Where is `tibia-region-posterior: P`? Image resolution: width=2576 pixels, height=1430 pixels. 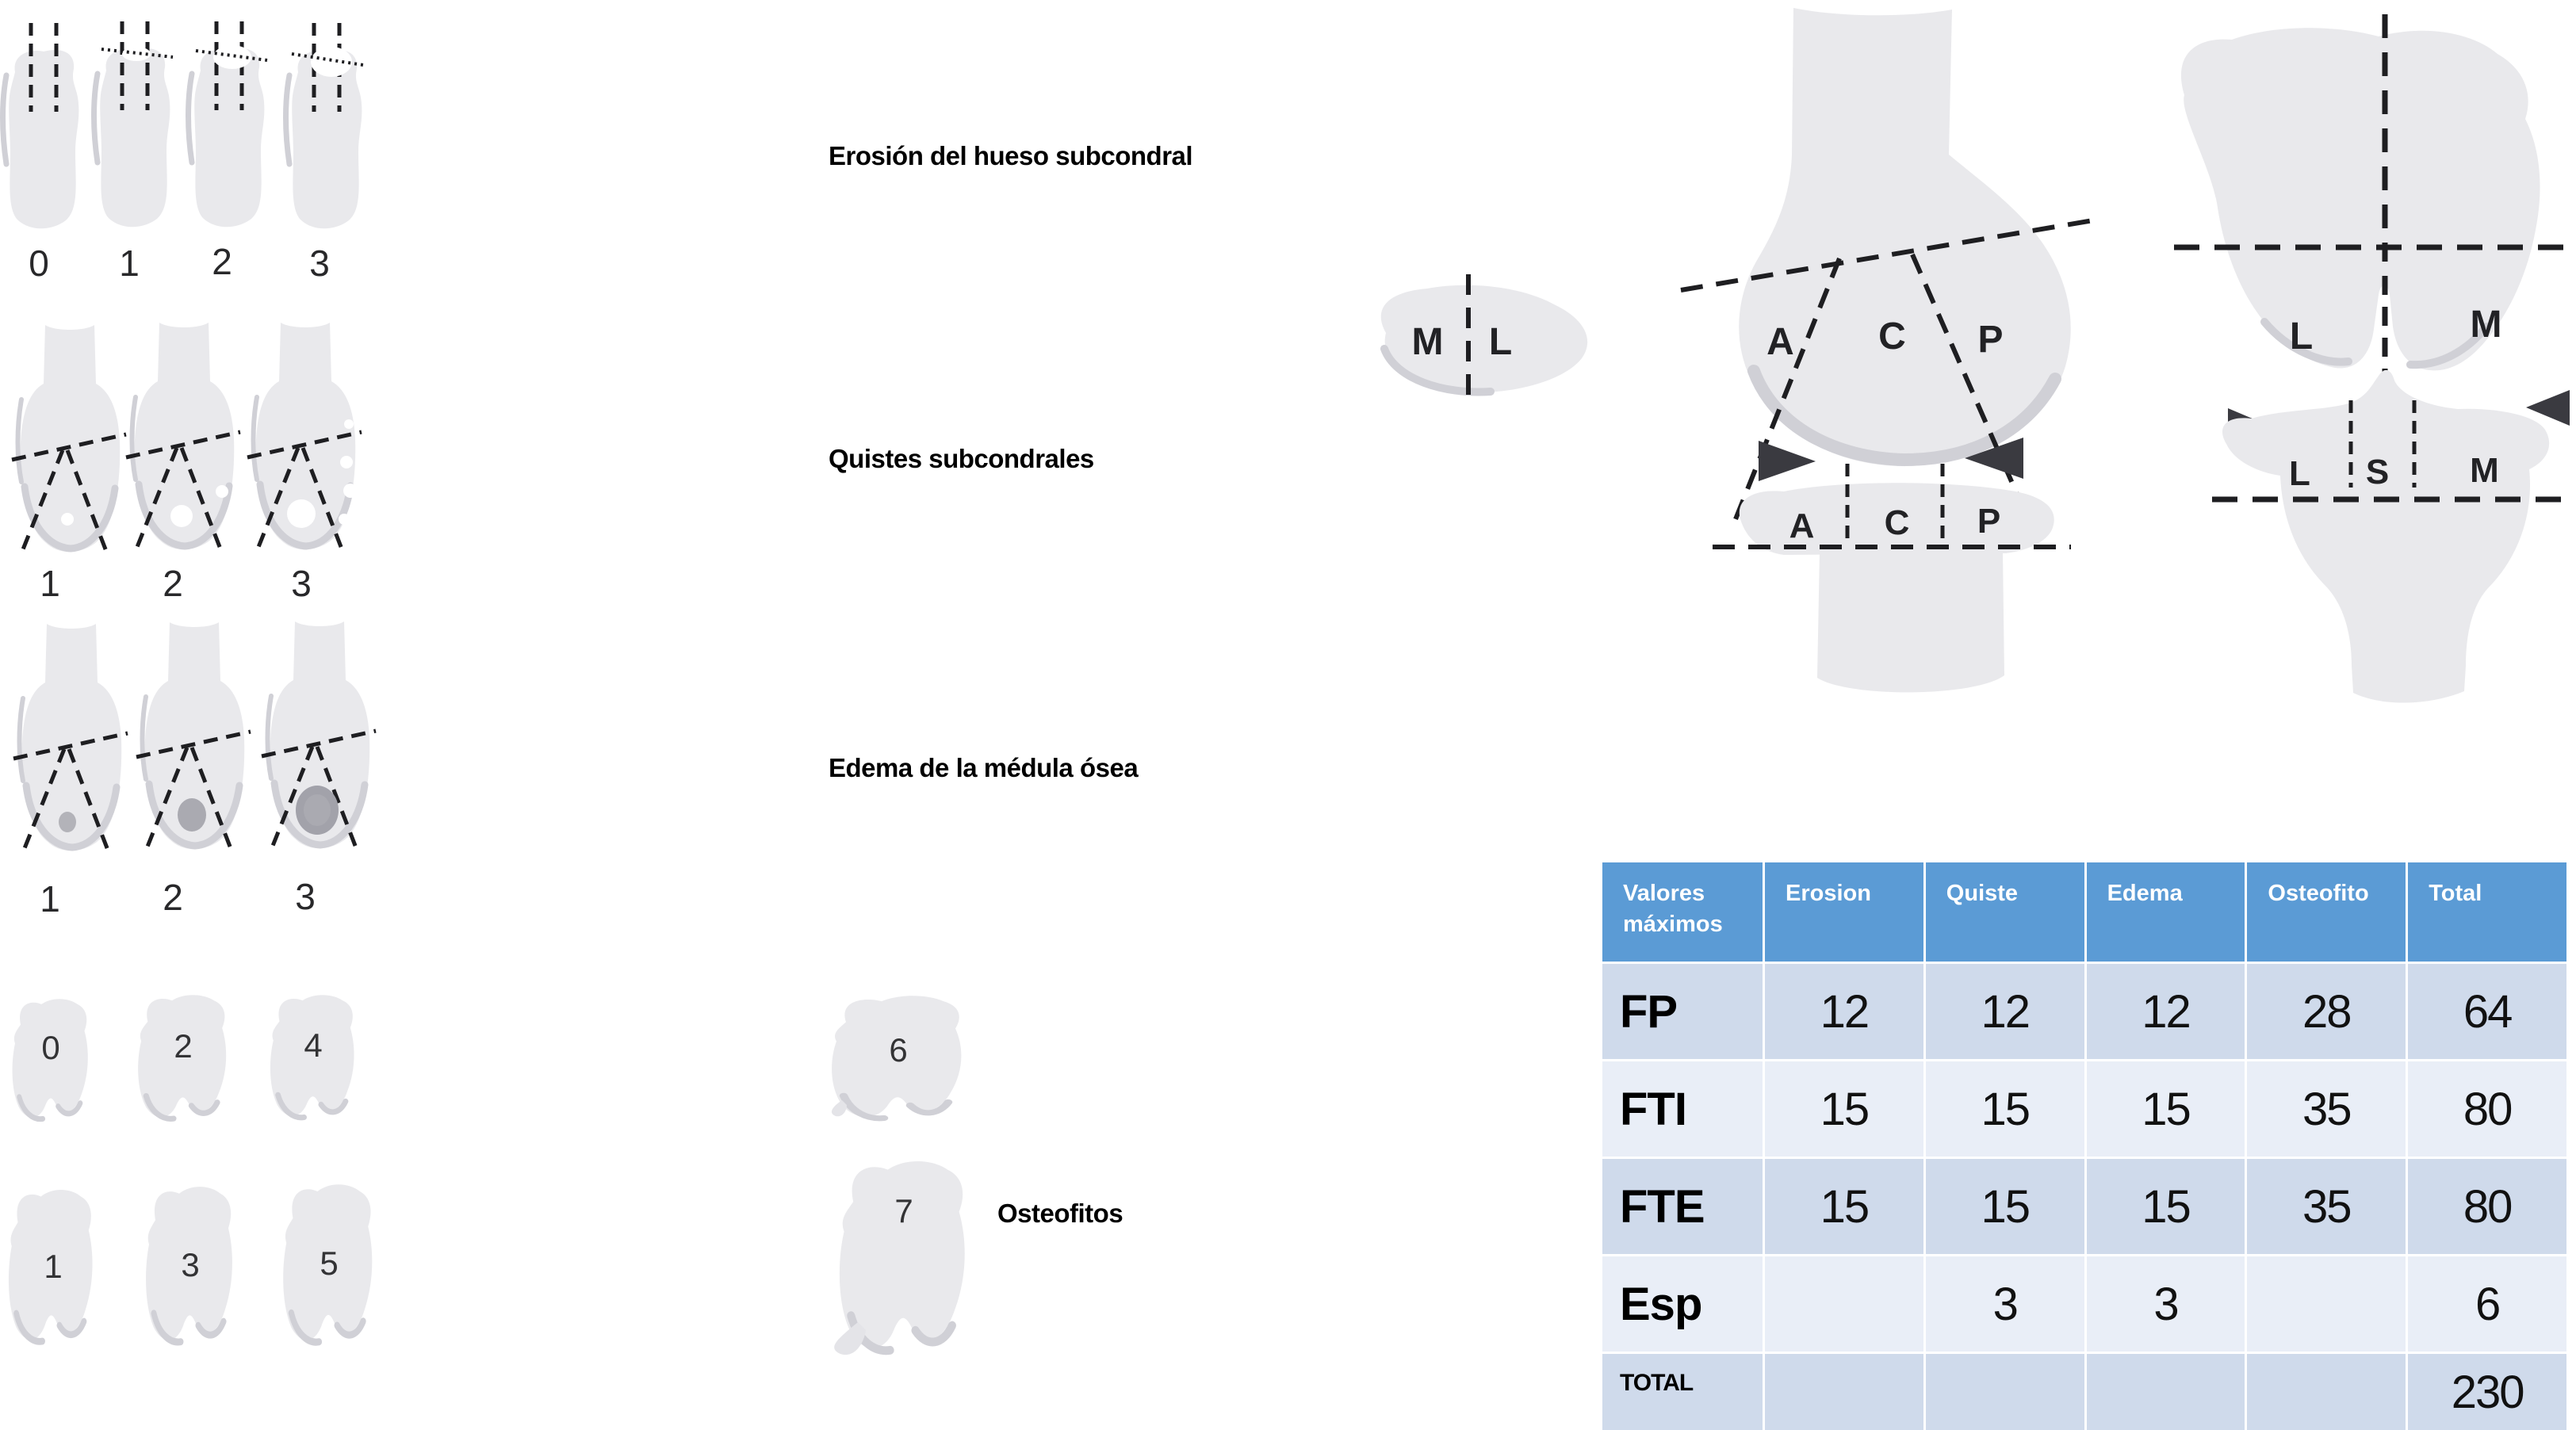
tibia-region-posterior: P is located at coordinates (1988, 521).